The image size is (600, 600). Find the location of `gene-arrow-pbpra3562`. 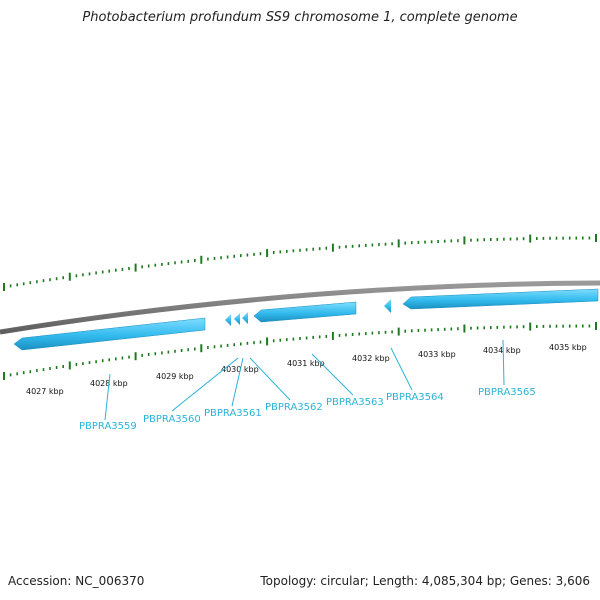

gene-arrow-pbpra3562 is located at coordinates (305, 312).